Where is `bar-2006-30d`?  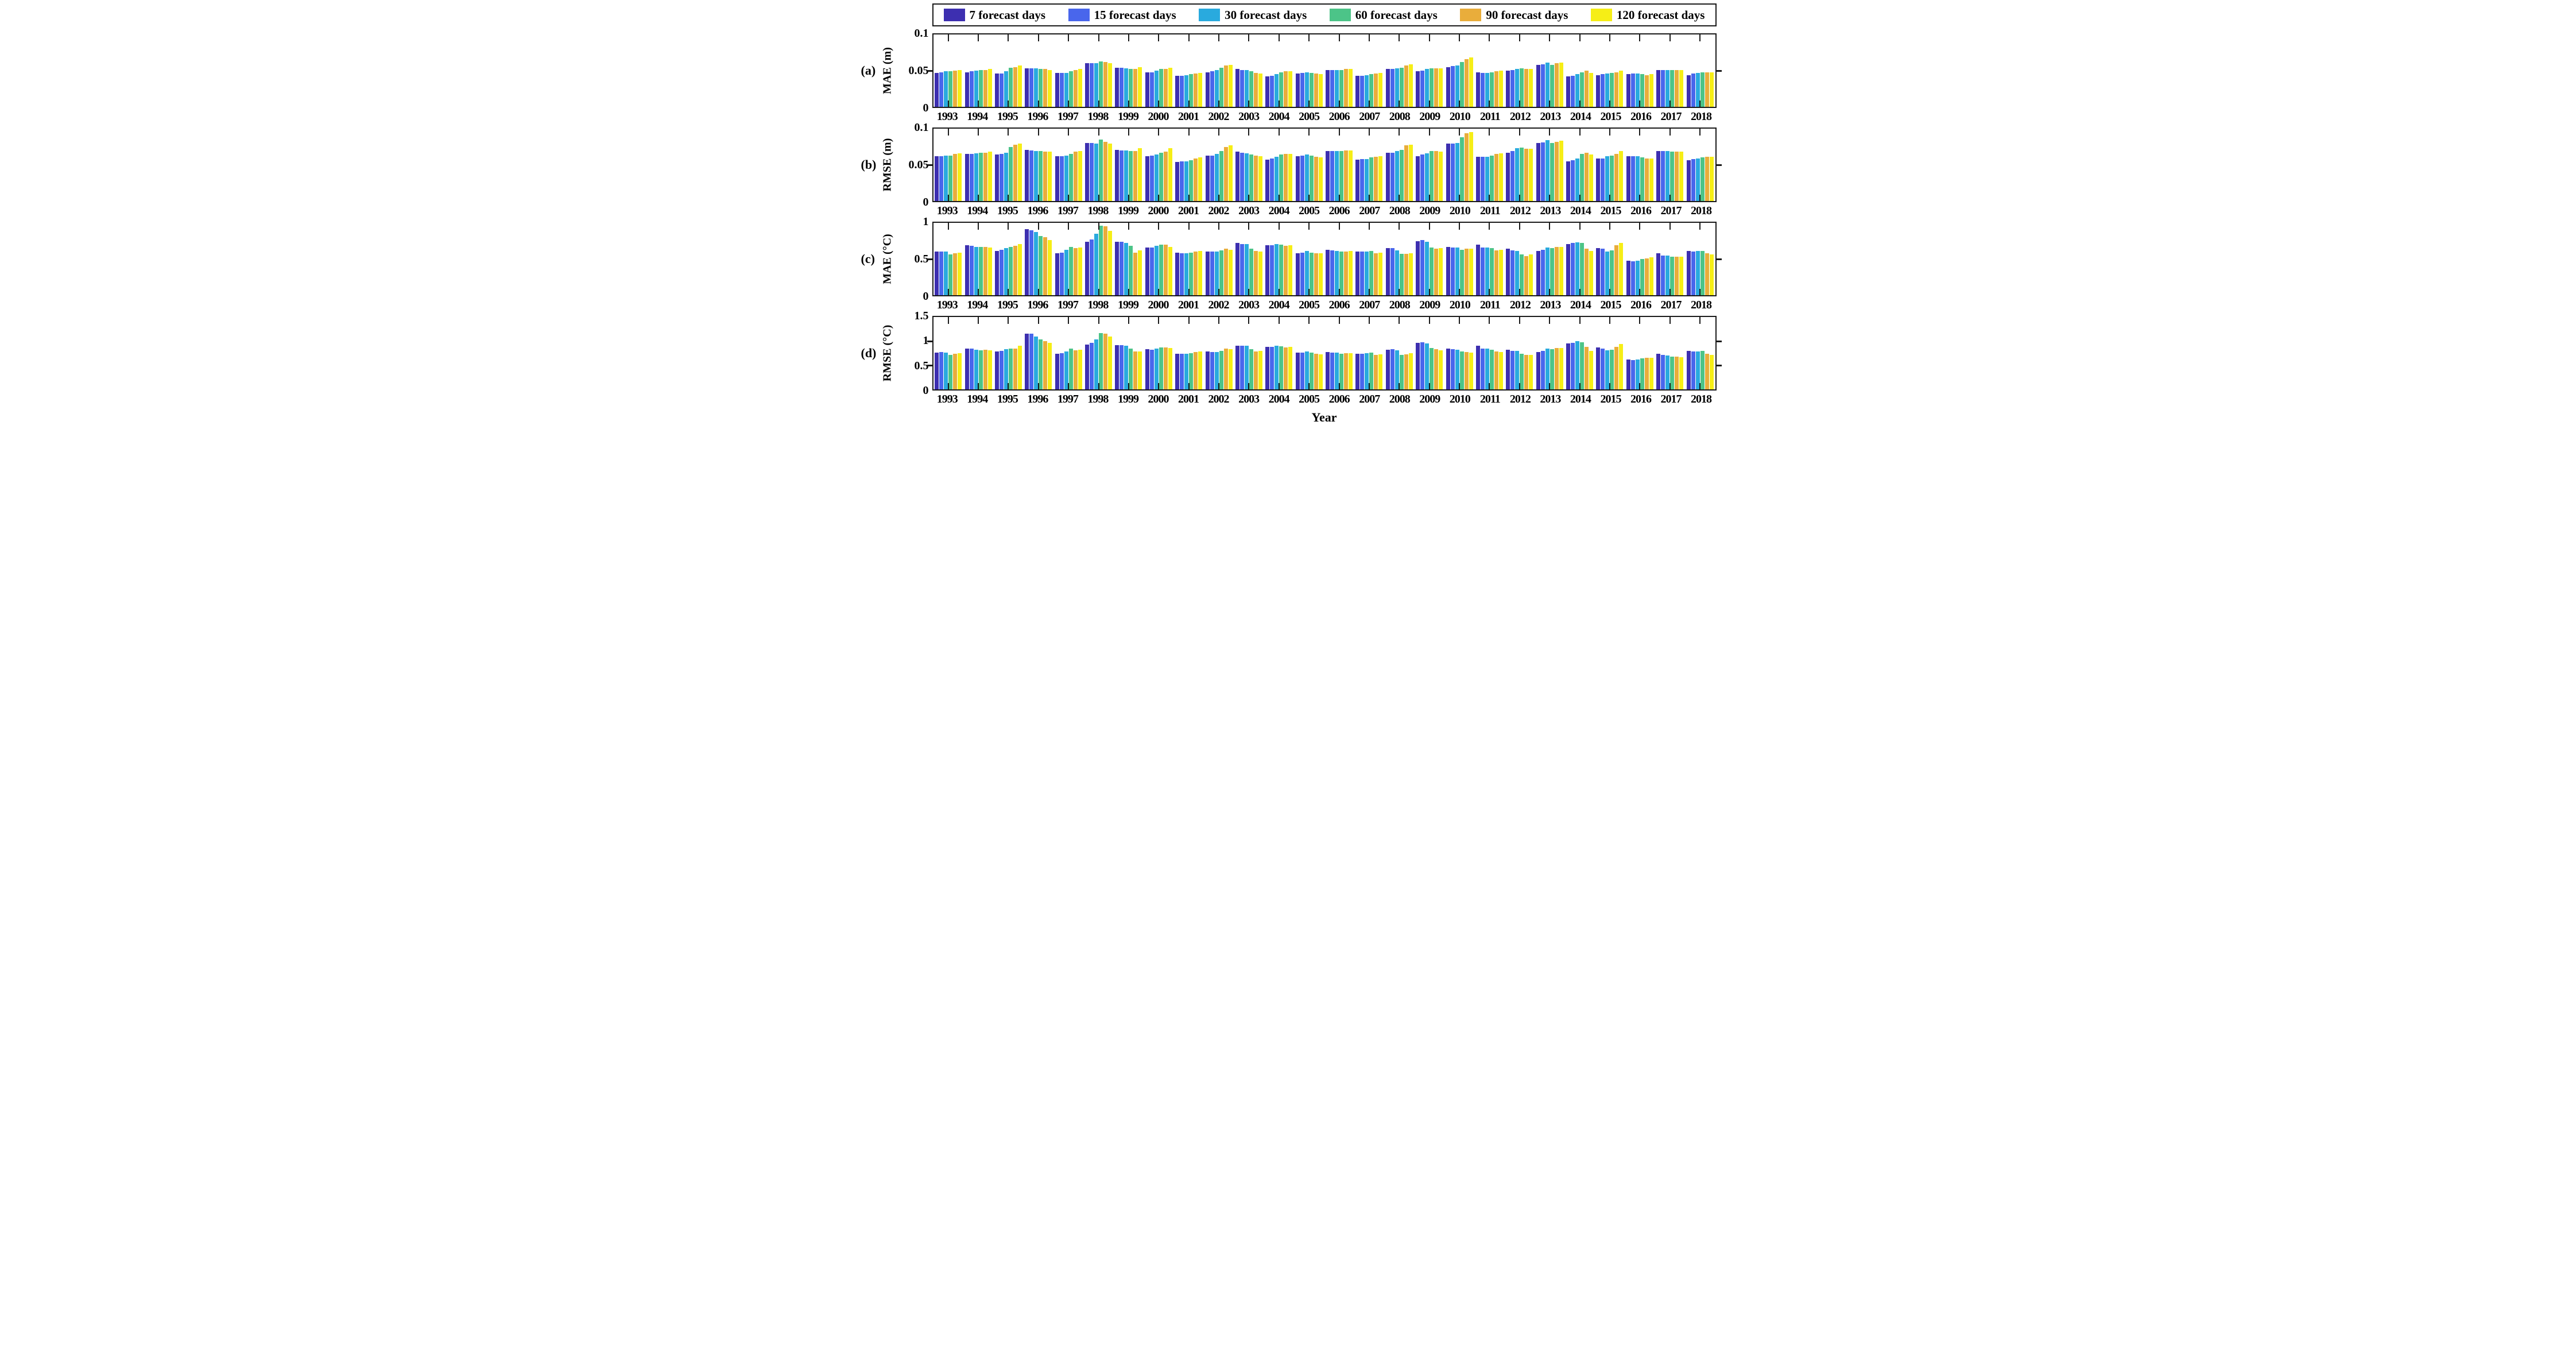
bar-2006-30d is located at coordinates (1337, 273).